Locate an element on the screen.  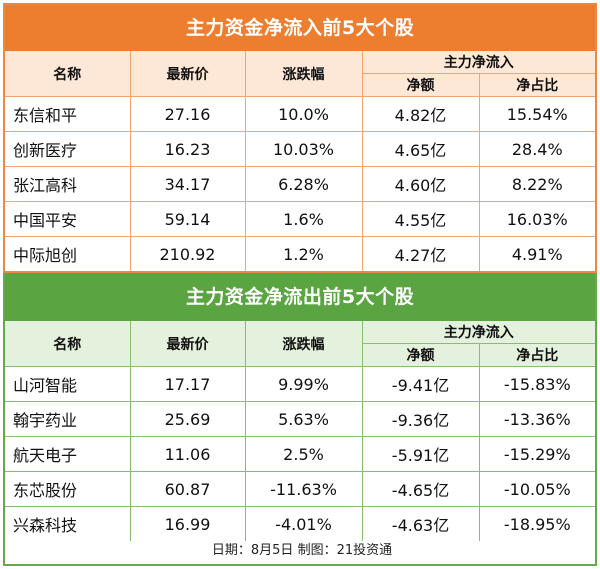
stock-net-amount: -4.63亿 is located at coordinates (420, 523).